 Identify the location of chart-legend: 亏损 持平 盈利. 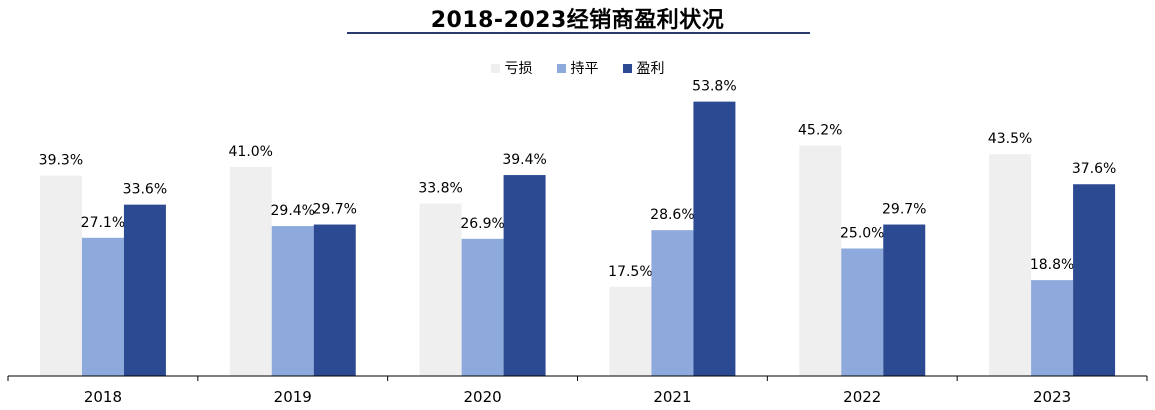
(577, 68).